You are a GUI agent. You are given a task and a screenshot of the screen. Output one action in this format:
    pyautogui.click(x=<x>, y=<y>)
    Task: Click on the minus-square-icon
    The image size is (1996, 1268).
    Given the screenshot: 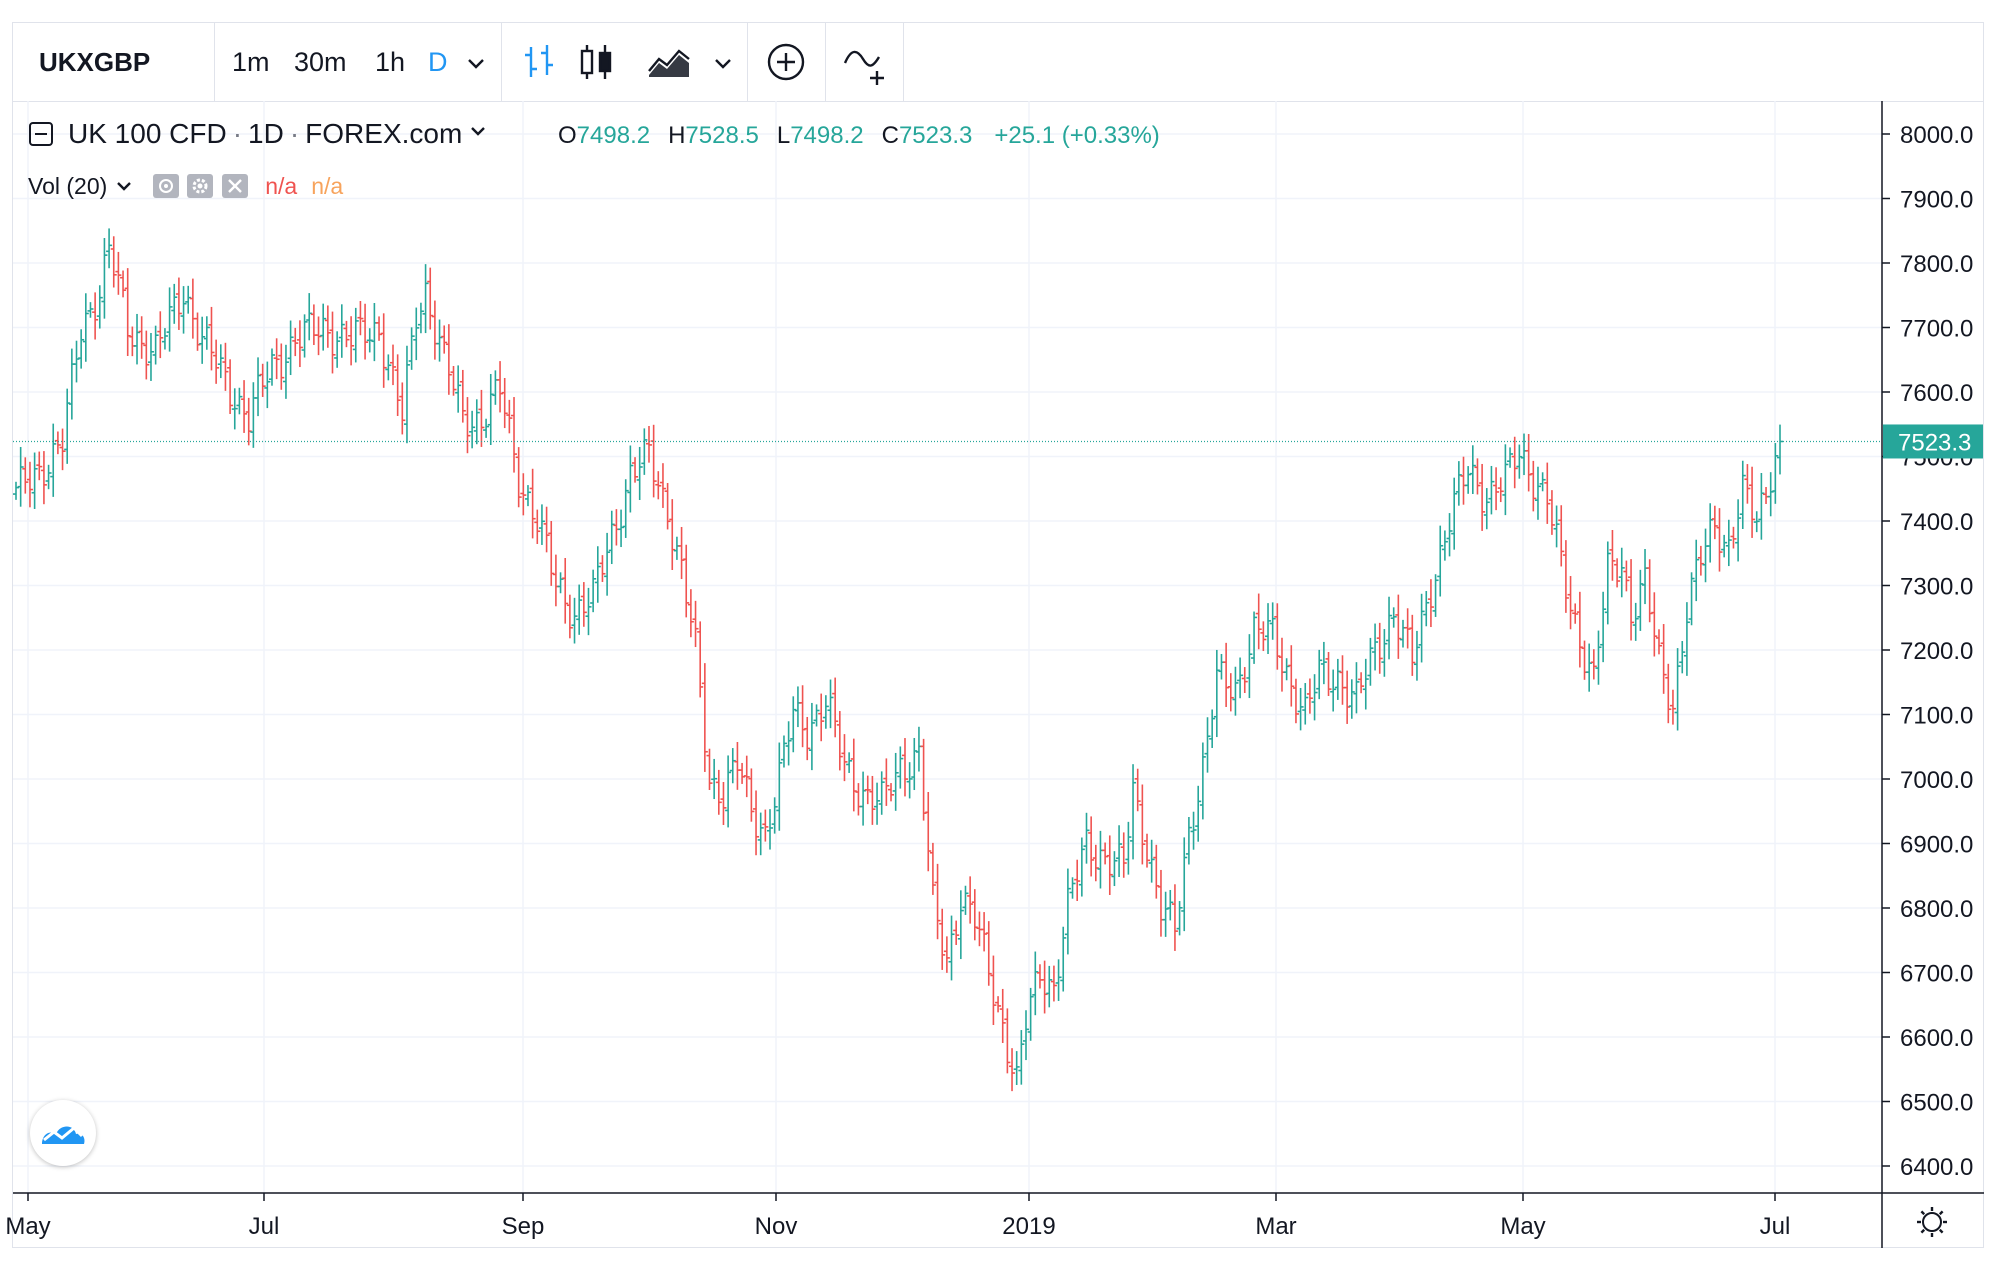 What is the action you would take?
    pyautogui.click(x=41, y=134)
    